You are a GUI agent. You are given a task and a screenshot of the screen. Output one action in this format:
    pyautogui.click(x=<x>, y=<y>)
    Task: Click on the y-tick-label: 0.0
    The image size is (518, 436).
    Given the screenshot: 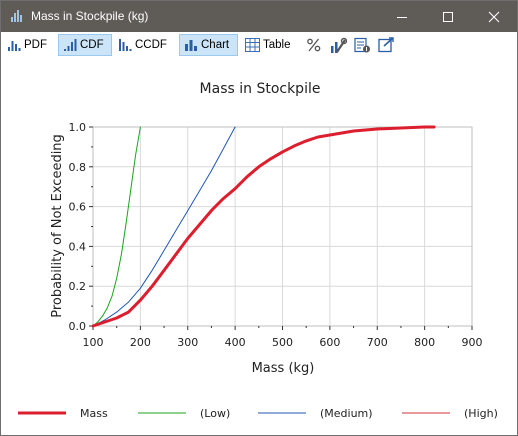 What is the action you would take?
    pyautogui.click(x=78, y=326)
    